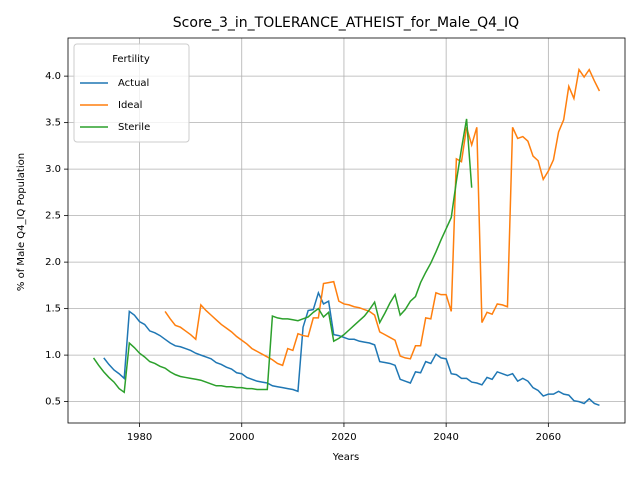 The height and width of the screenshot is (480, 640). What do you see at coordinates (445, 437) in the screenshot?
I see `x-tick-label: 2040` at bounding box center [445, 437].